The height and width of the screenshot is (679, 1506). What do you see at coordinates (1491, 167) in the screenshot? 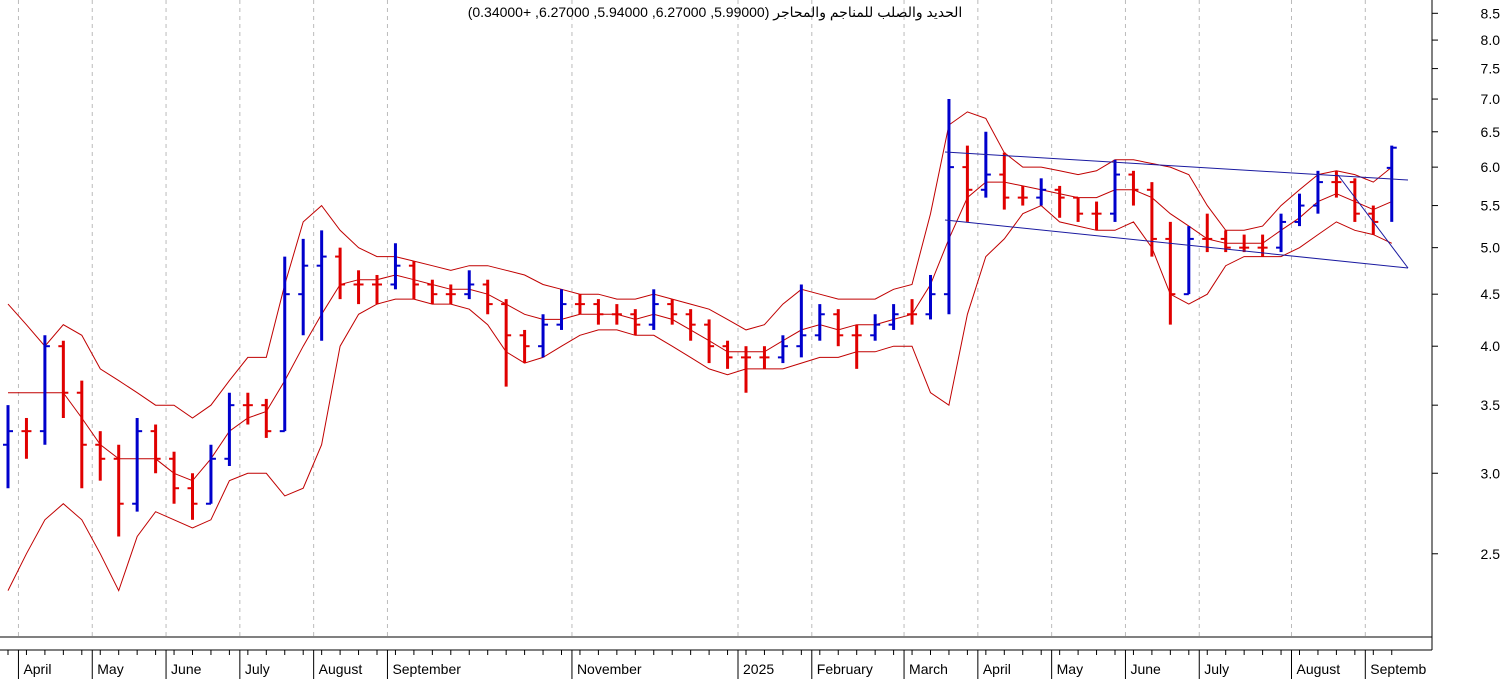
I see `y-tick-label: 6.0` at bounding box center [1491, 167].